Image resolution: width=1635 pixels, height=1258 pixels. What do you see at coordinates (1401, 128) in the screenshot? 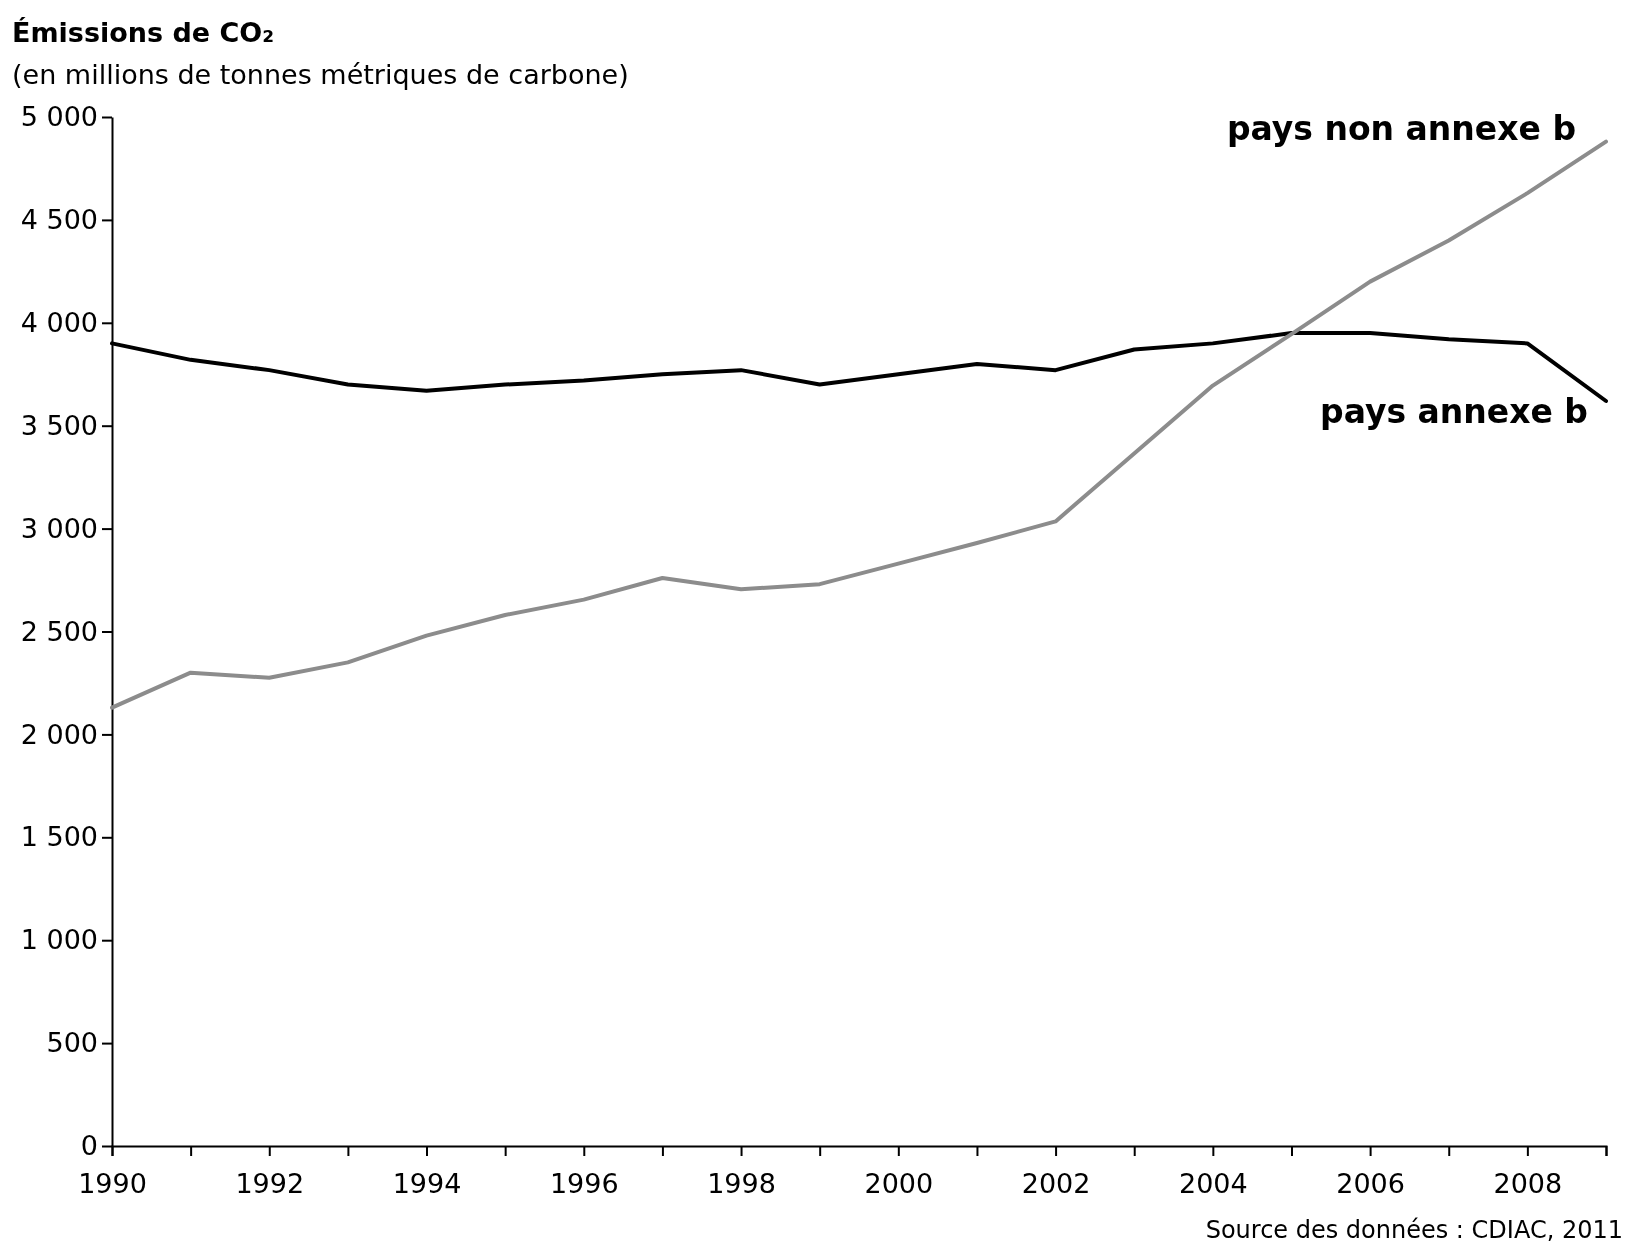
I see `series-label: pays non annexe b` at bounding box center [1401, 128].